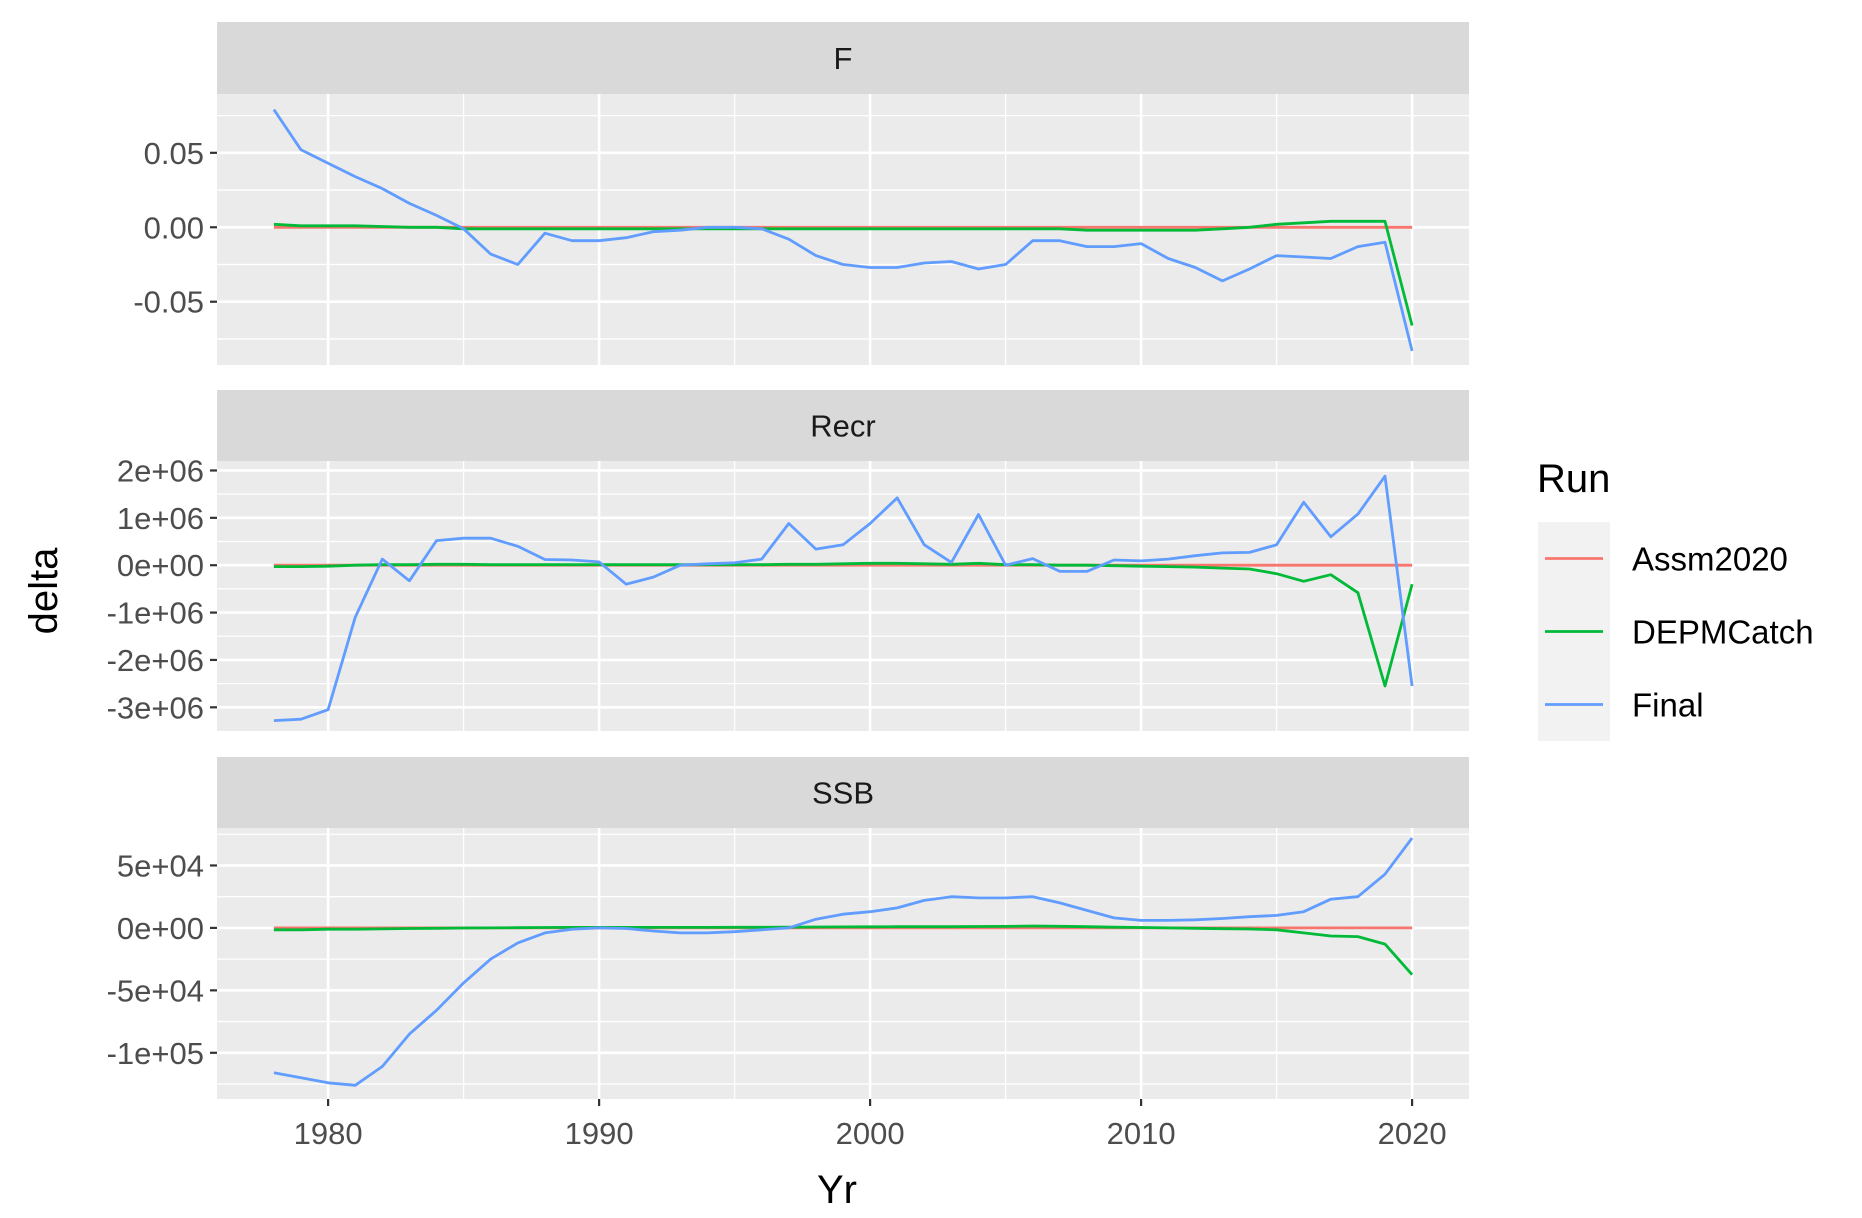 This screenshot has height=1218, width=1862. Describe the element at coordinates (1141, 1133) in the screenshot. I see `x-tick-label: 2010` at that location.